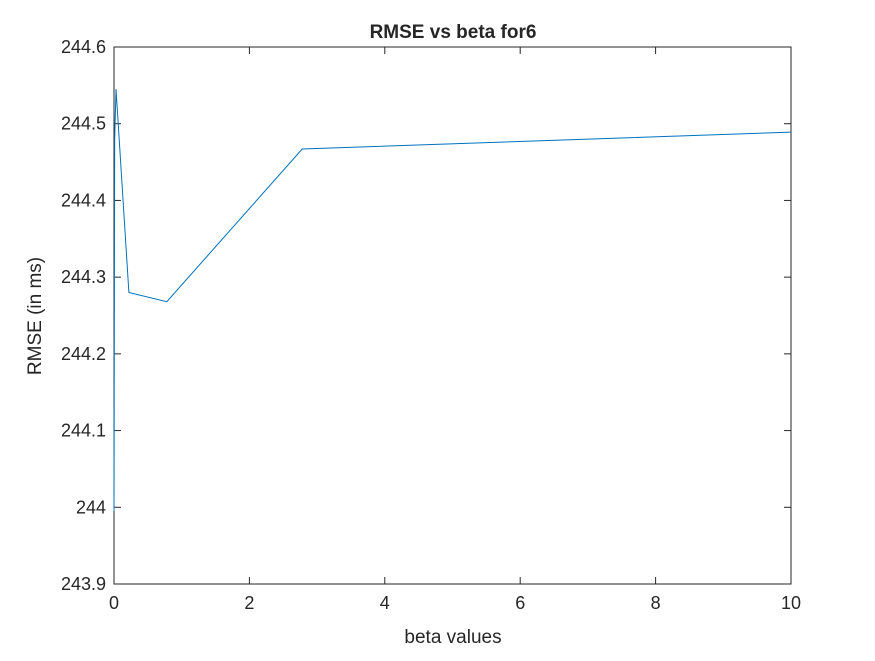 This screenshot has height=661, width=875. I want to click on y-tick-label: 243.9, so click(83, 584).